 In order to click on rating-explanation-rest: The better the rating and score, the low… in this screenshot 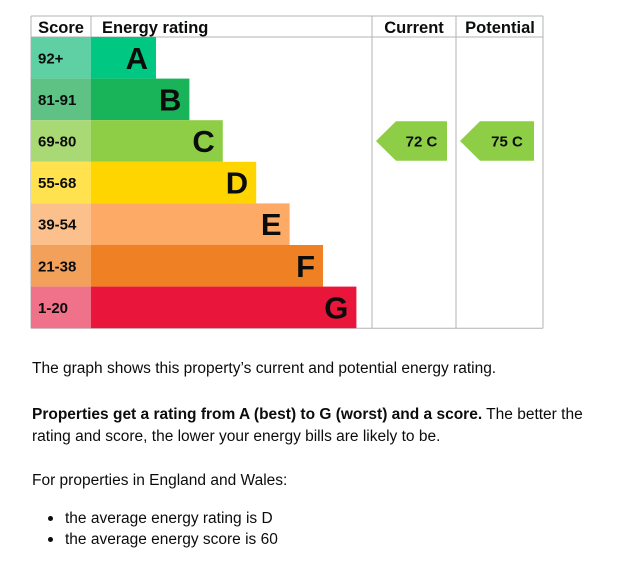, I will do `click(307, 425)`.